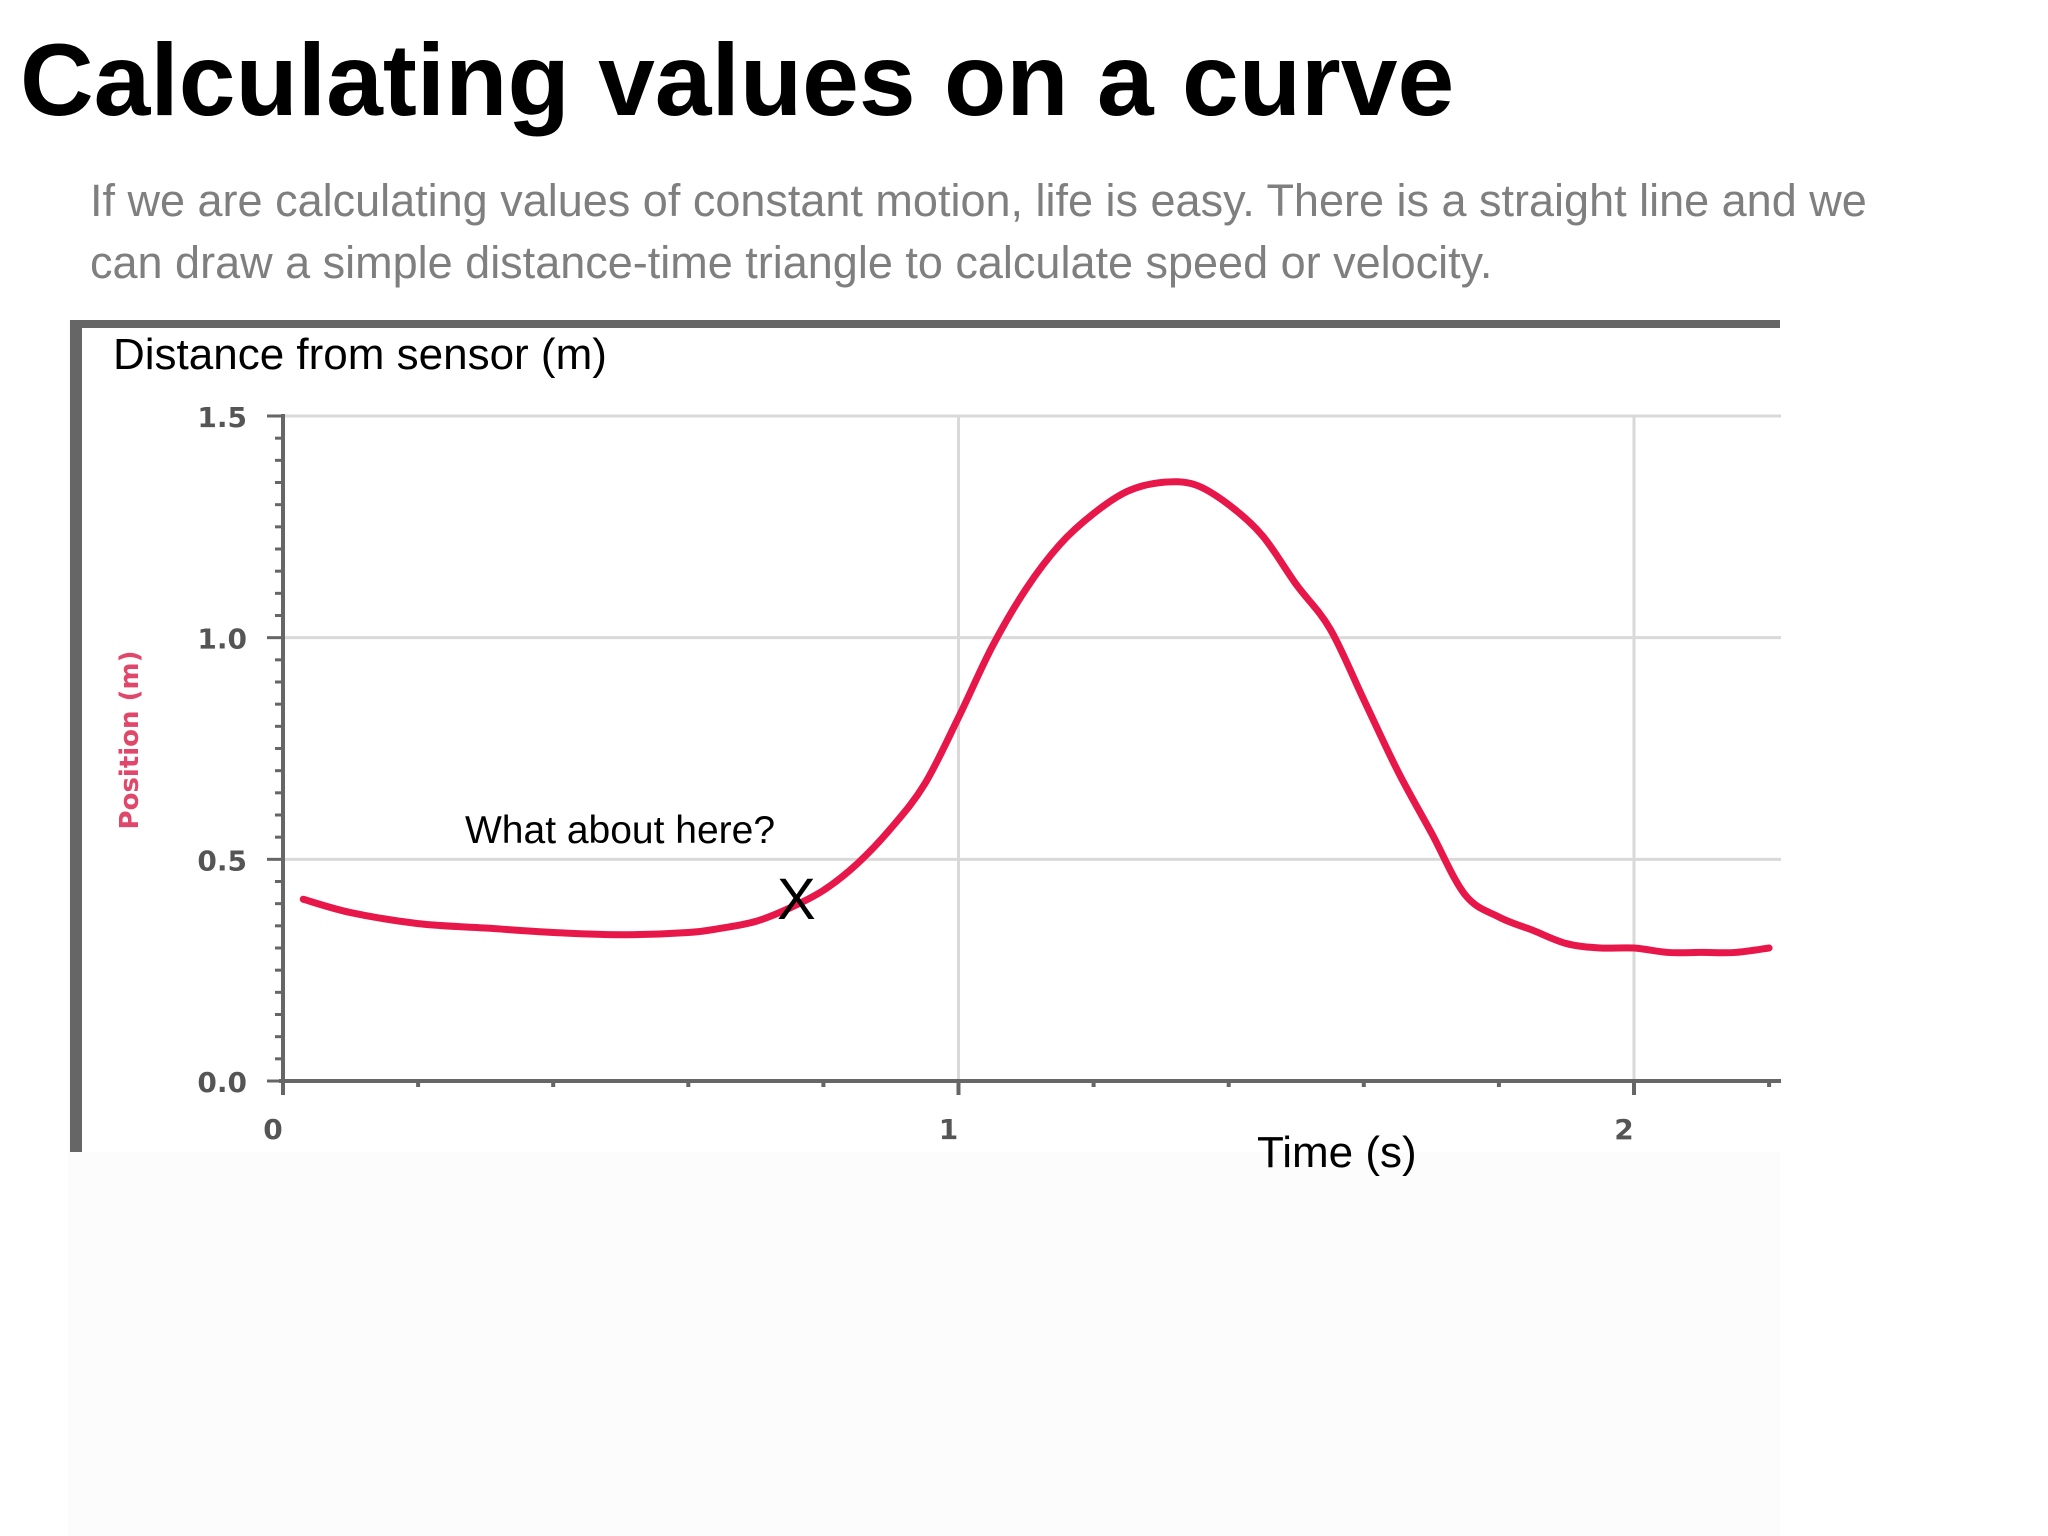 The height and width of the screenshot is (1536, 2048). What do you see at coordinates (360, 354) in the screenshot?
I see `overlay-y-axis-label: Distance from sensor (m)` at bounding box center [360, 354].